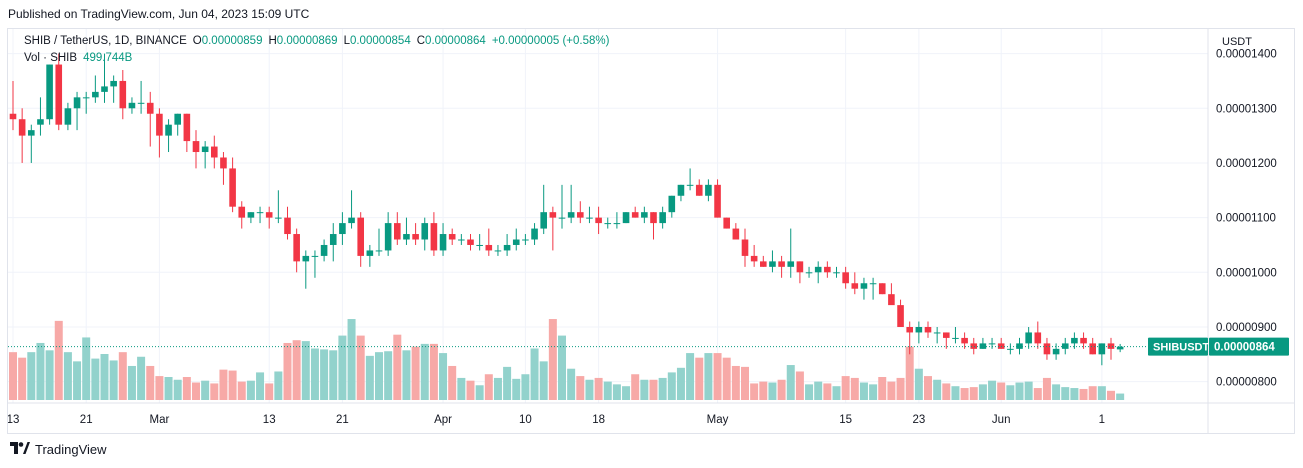 The height and width of the screenshot is (468, 1303). What do you see at coordinates (550, 41) in the screenshot?
I see `legend-change-value: +0.00000005 (+0.58%)` at bounding box center [550, 41].